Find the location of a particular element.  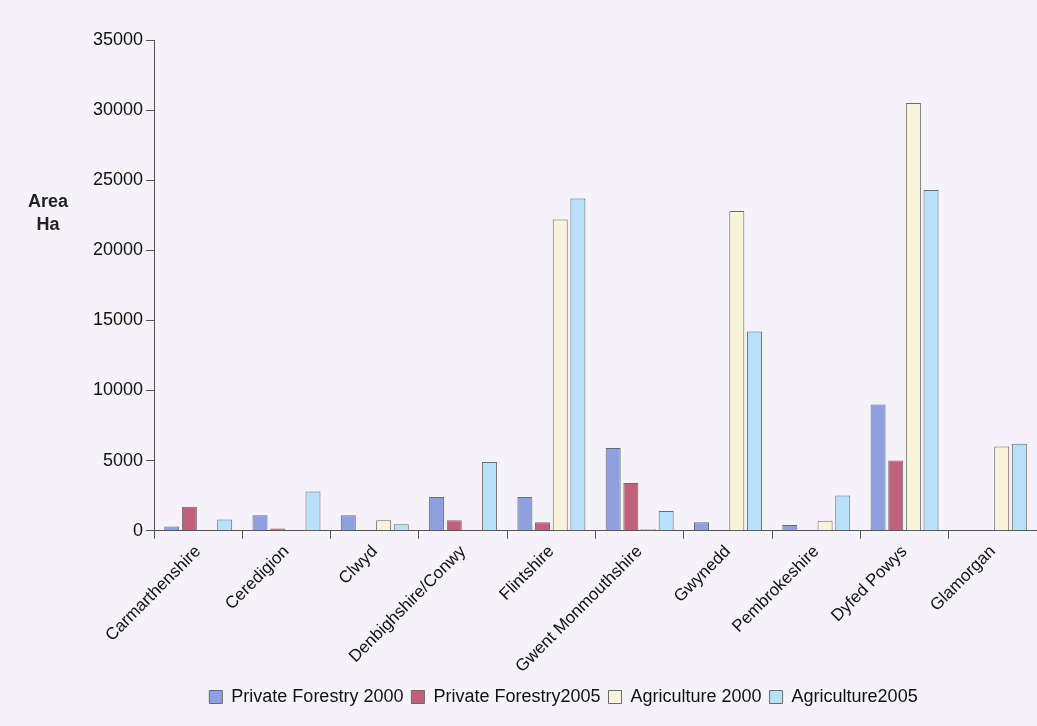

y-tick-label: 10000 is located at coordinates (118, 389).